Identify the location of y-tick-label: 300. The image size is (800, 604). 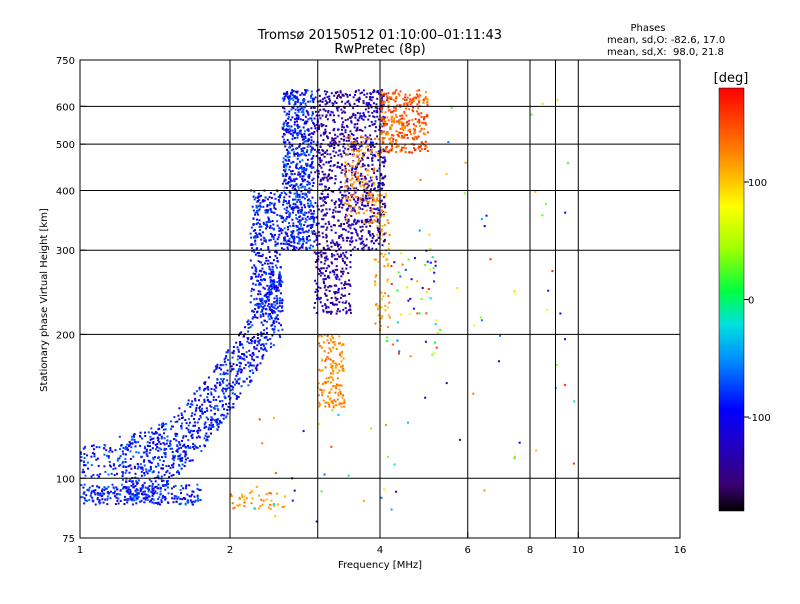
(65, 251).